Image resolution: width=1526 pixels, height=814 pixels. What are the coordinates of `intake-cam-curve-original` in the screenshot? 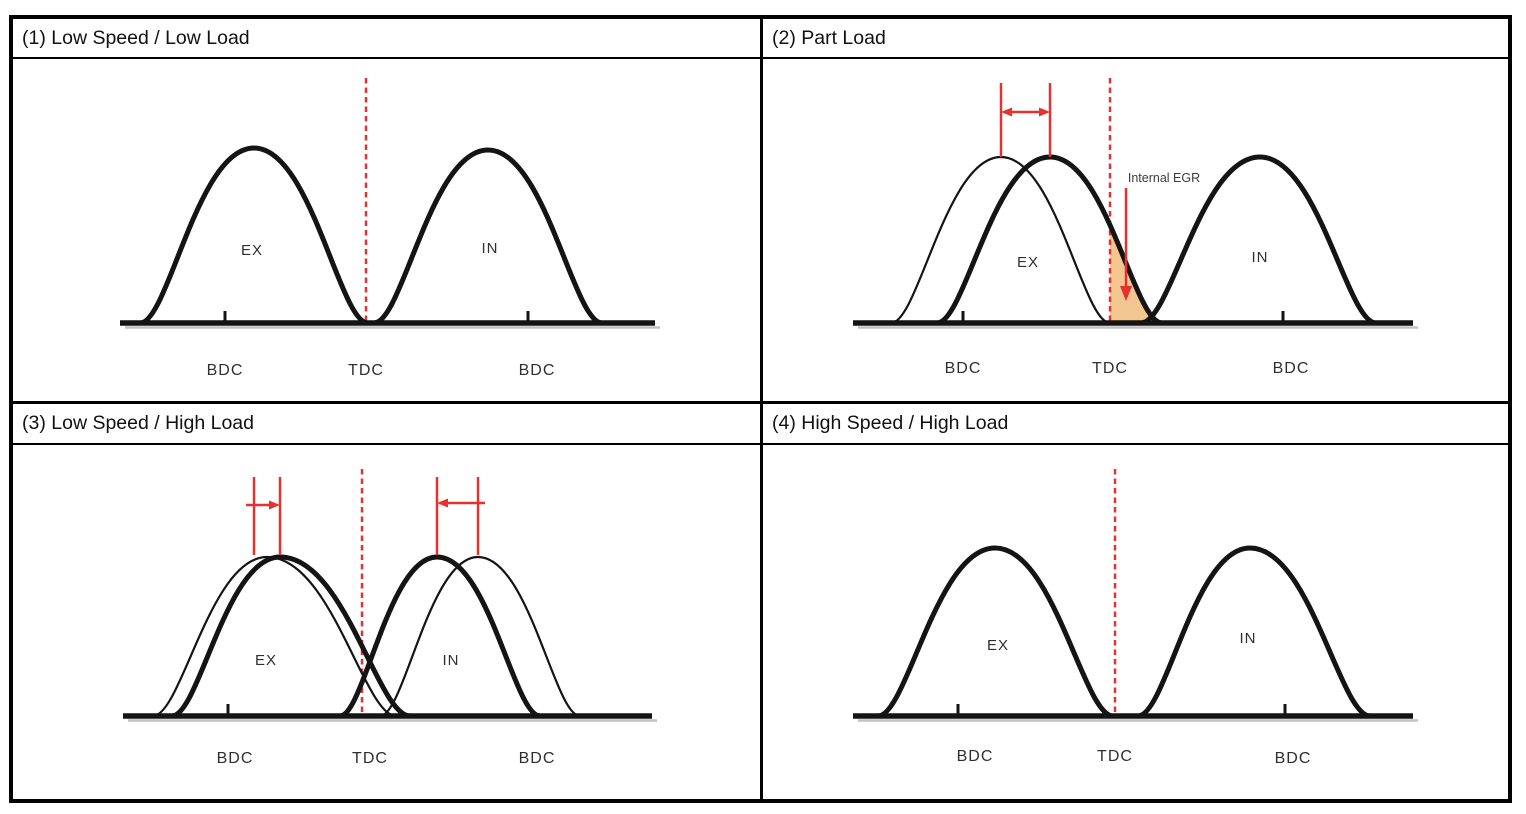 It's located at (480, 636).